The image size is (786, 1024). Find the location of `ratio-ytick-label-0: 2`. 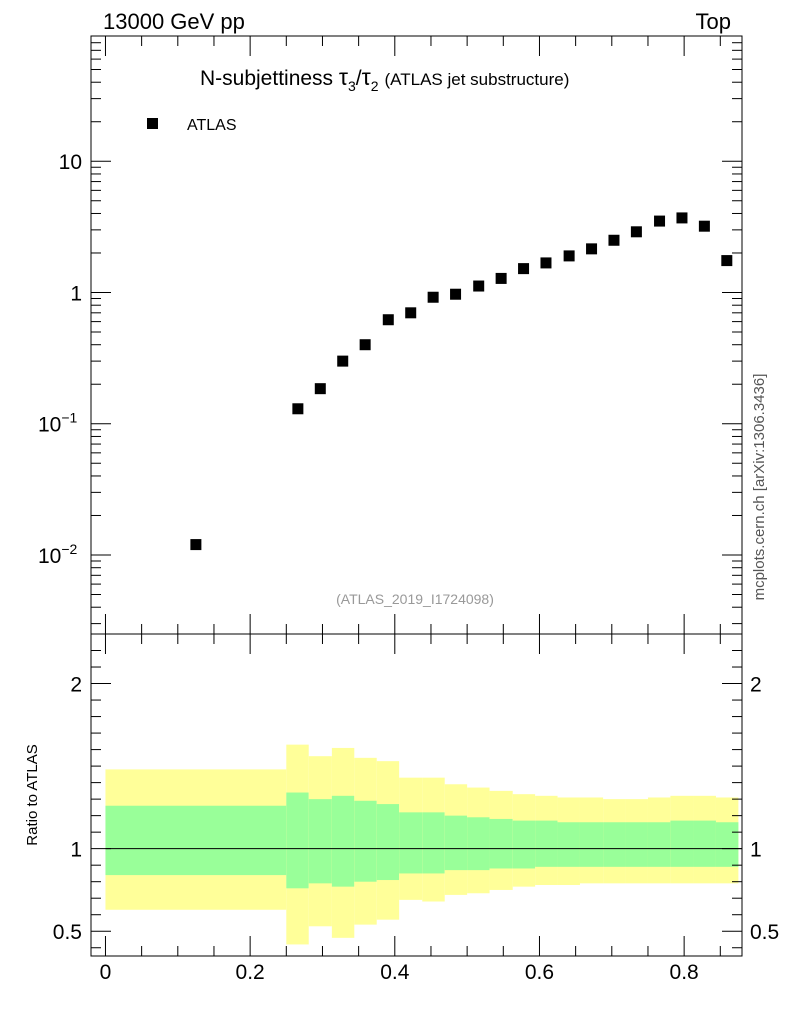

ratio-ytick-label-0: 2 is located at coordinates (76, 685).